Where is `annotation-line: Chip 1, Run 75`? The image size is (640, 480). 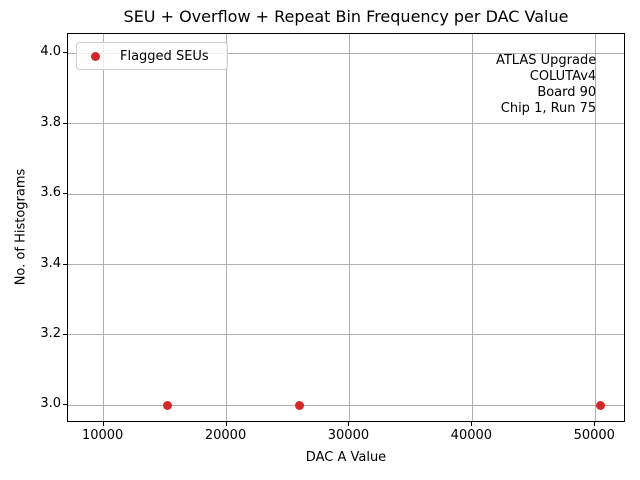
annotation-line: Chip 1, Run 75 is located at coordinates (548, 109).